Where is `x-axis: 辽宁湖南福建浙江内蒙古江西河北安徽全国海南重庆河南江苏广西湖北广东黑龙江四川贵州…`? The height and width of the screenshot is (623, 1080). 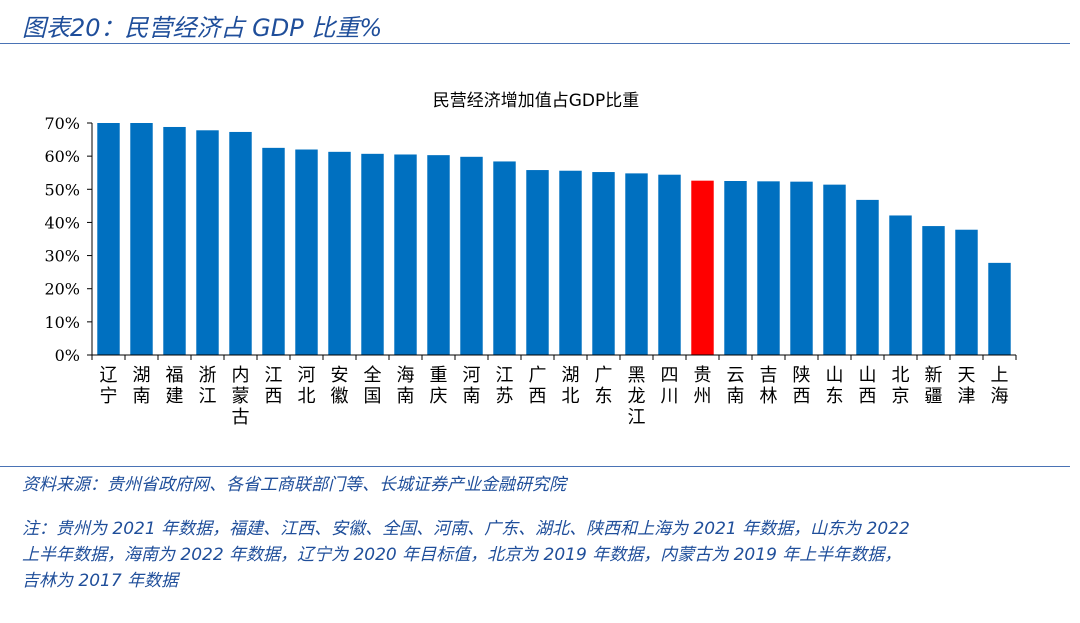 x-axis: 辽宁湖南福建浙江内蒙古江西河北安徽全国海南重庆河南江苏广西湖北广东黑龙江四川贵州… is located at coordinates (554, 391).